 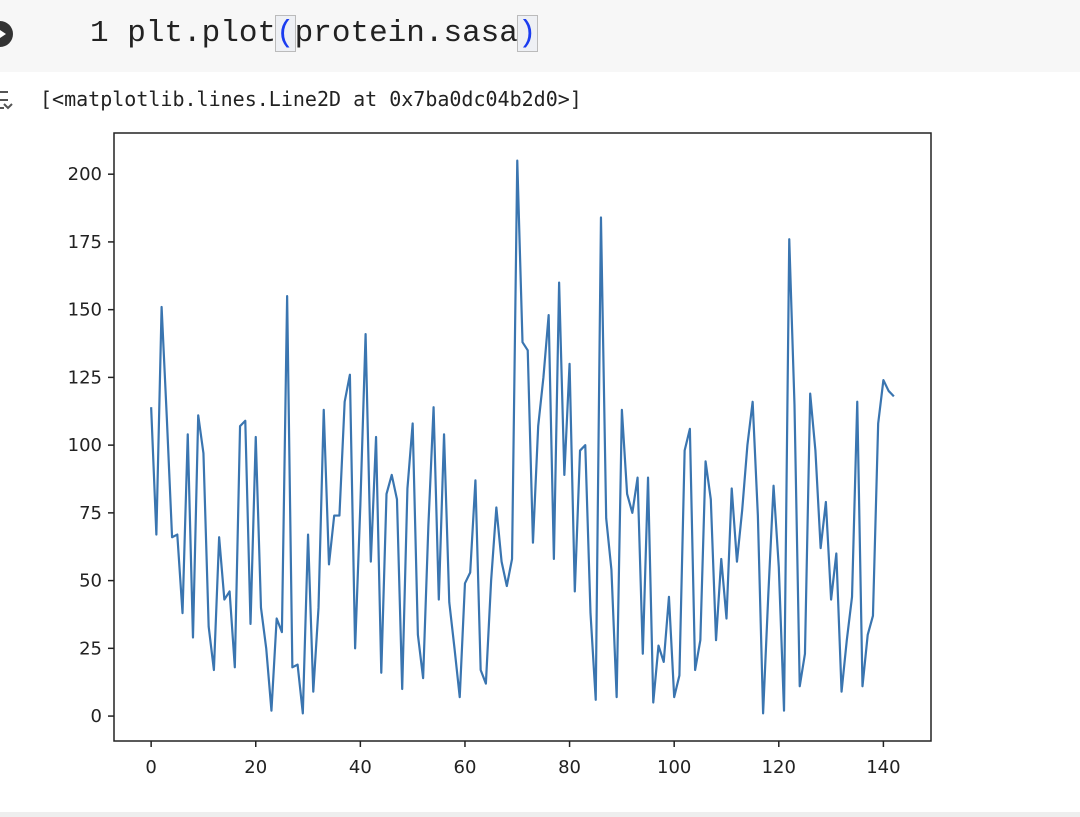 What do you see at coordinates (90, 513) in the screenshot?
I see `y-tick-label: 75` at bounding box center [90, 513].